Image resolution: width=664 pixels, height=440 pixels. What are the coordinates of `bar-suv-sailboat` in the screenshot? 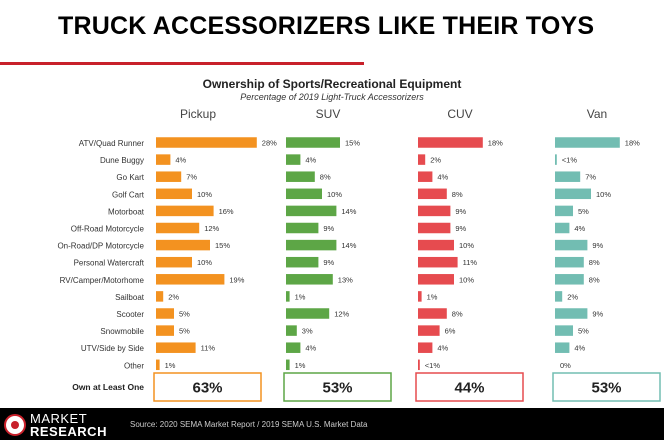 It's located at (288, 296).